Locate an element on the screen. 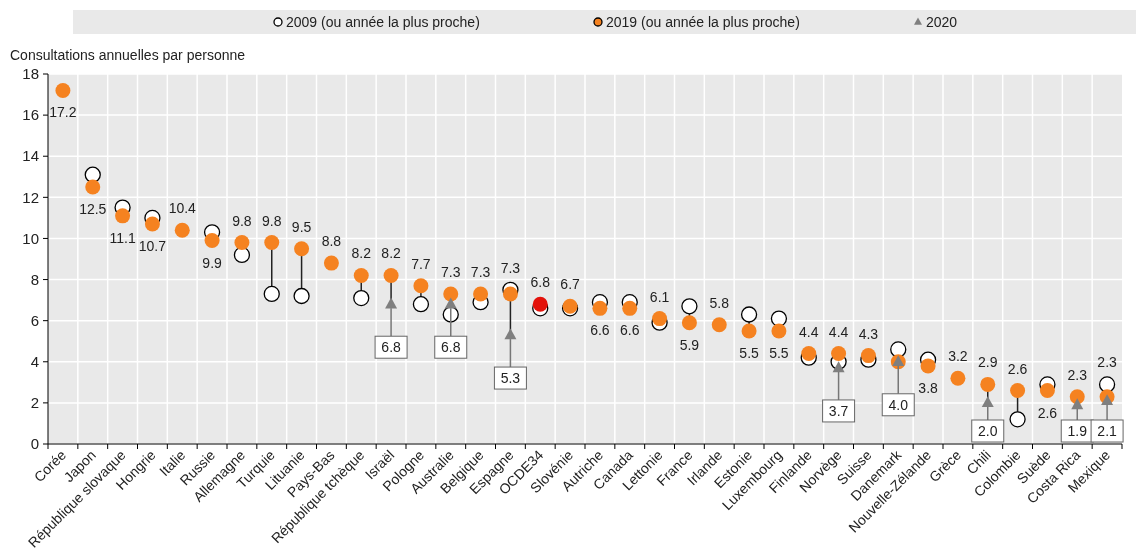 This screenshot has width=1144, height=560. y-tick-label: 10 is located at coordinates (30, 238).